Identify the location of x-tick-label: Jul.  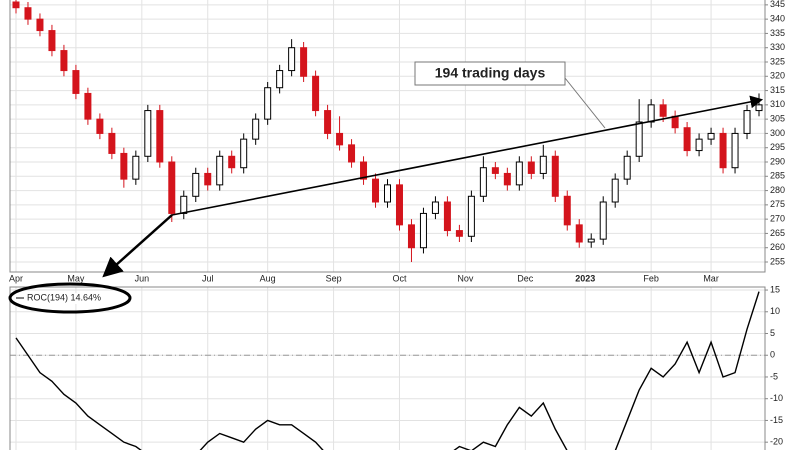
(208, 278).